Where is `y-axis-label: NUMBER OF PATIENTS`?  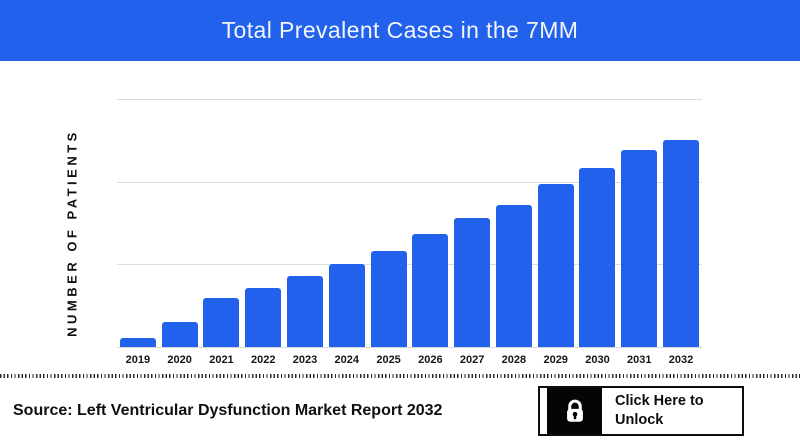
y-axis-label: NUMBER OF PATIENTS is located at coordinates (72, 233).